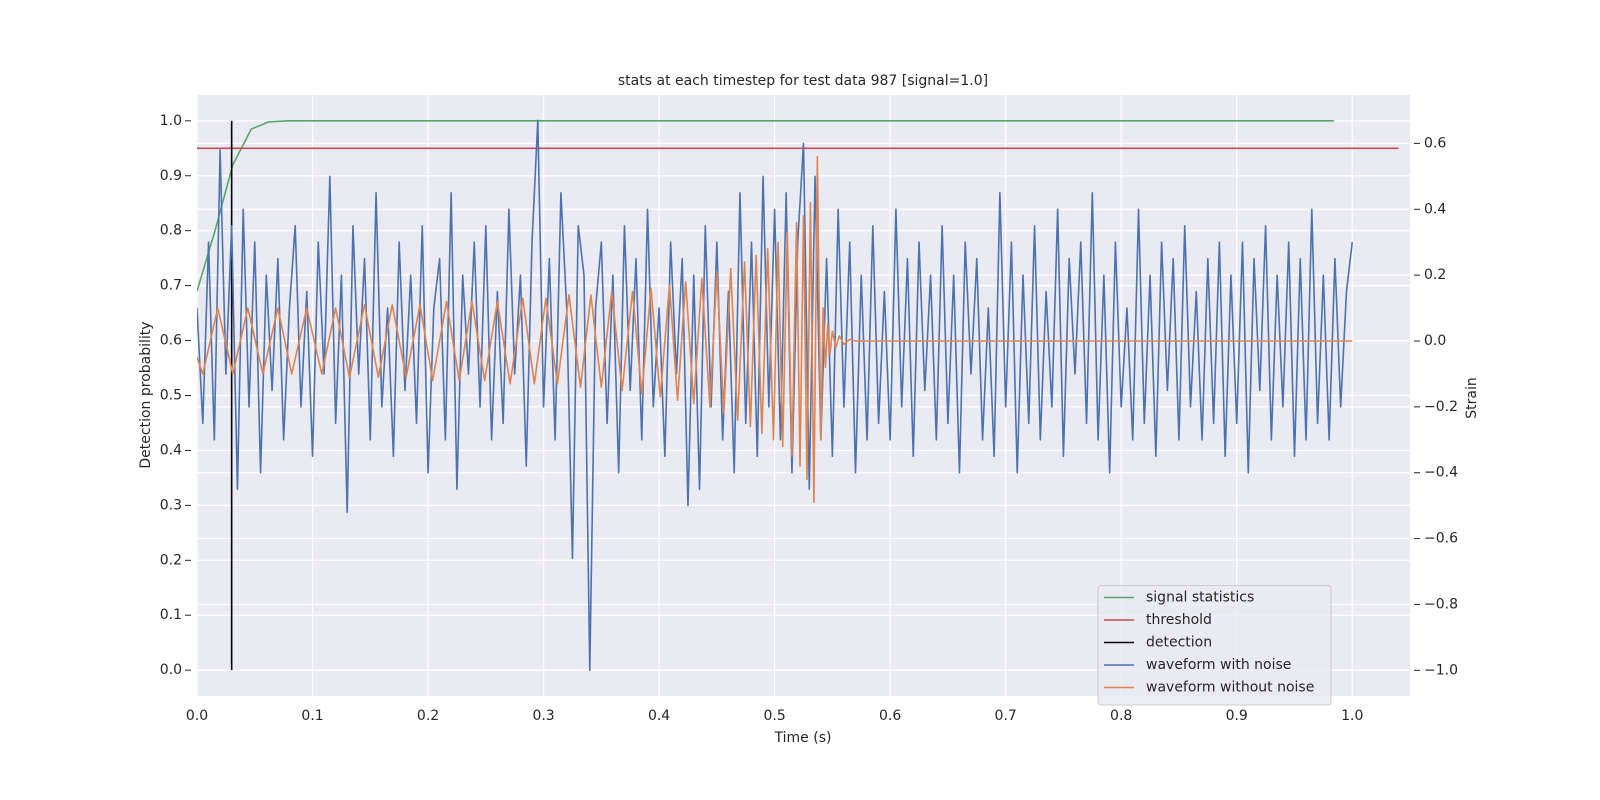 The width and height of the screenshot is (1600, 800). What do you see at coordinates (659, 716) in the screenshot?
I see `x-tick-label: 0.4` at bounding box center [659, 716].